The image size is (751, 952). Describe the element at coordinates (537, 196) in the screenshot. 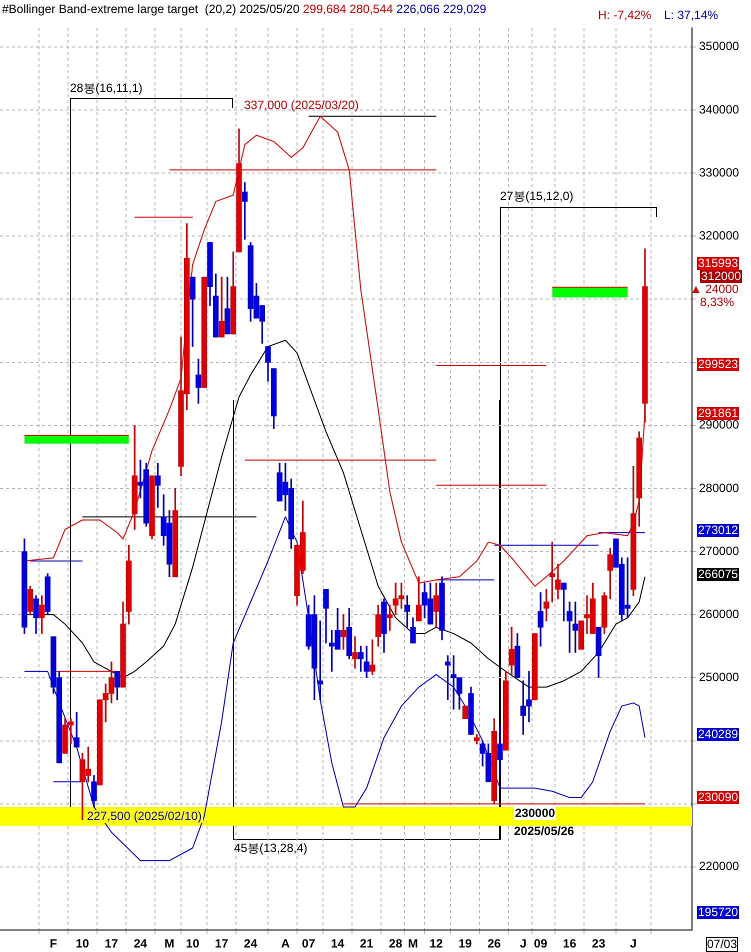

I see `annotation: 27봉(15,12,0)` at that location.